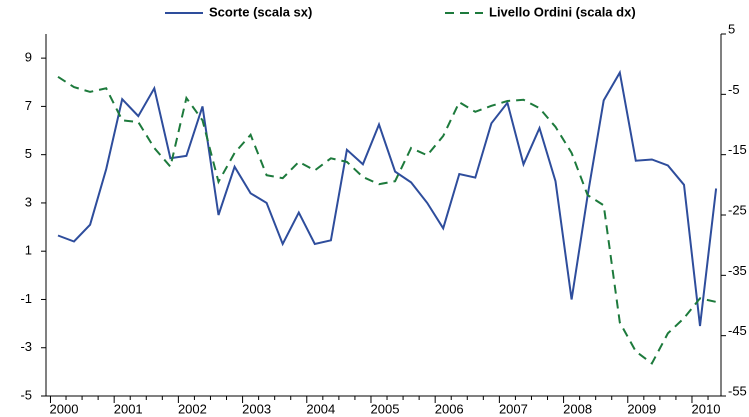 The width and height of the screenshot is (749, 417). I want to click on x-tick-label: 2006, so click(449, 408).